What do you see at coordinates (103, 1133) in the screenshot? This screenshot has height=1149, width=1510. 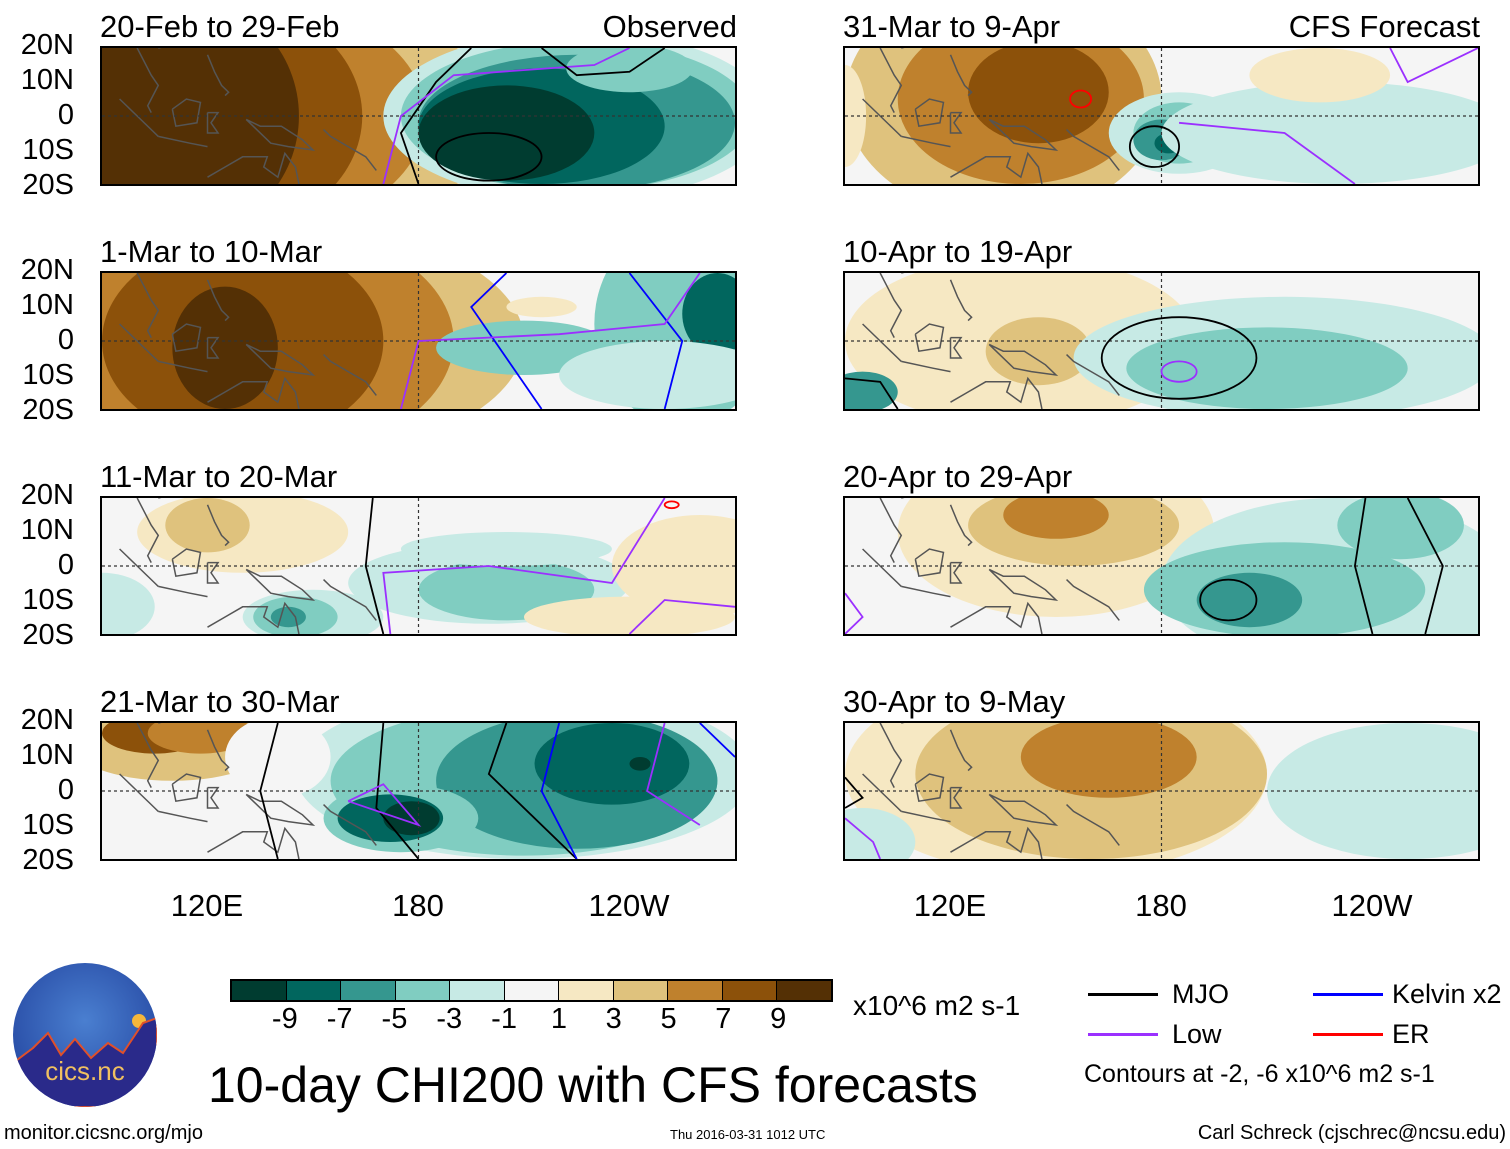 I see `footer-url-link: monitor.cicsnc.org/mjo` at bounding box center [103, 1133].